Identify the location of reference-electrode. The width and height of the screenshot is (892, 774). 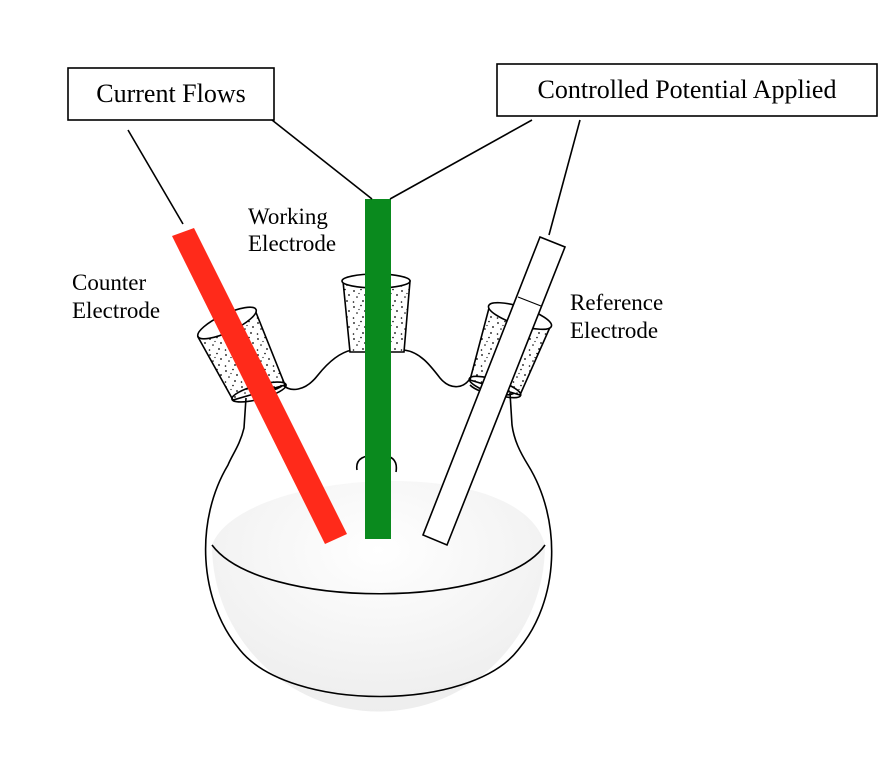
(494, 391).